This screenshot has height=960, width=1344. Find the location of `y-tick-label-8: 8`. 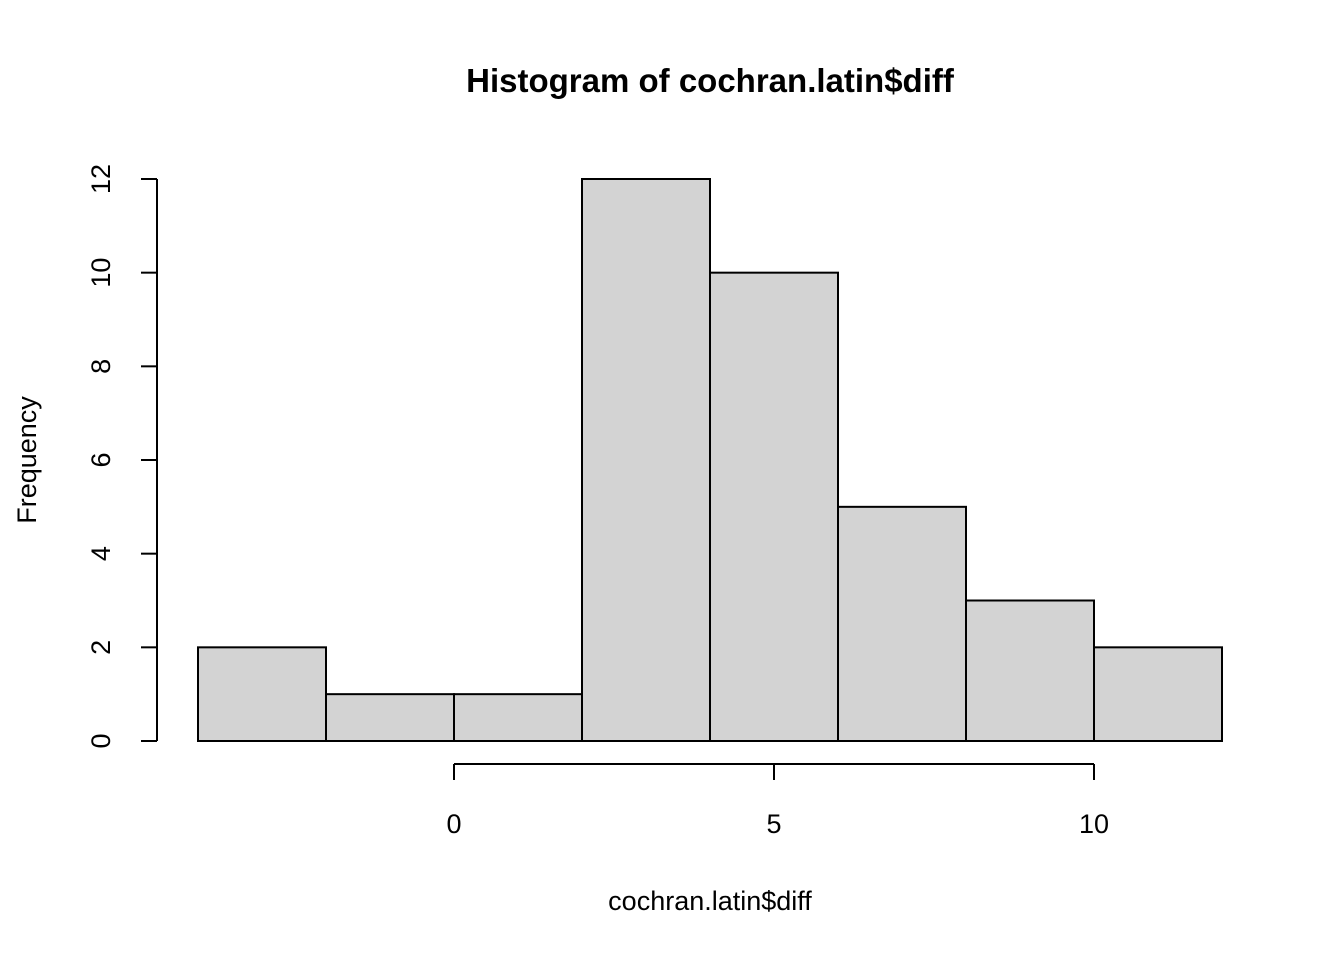

y-tick-label-8: 8 is located at coordinates (101, 366).